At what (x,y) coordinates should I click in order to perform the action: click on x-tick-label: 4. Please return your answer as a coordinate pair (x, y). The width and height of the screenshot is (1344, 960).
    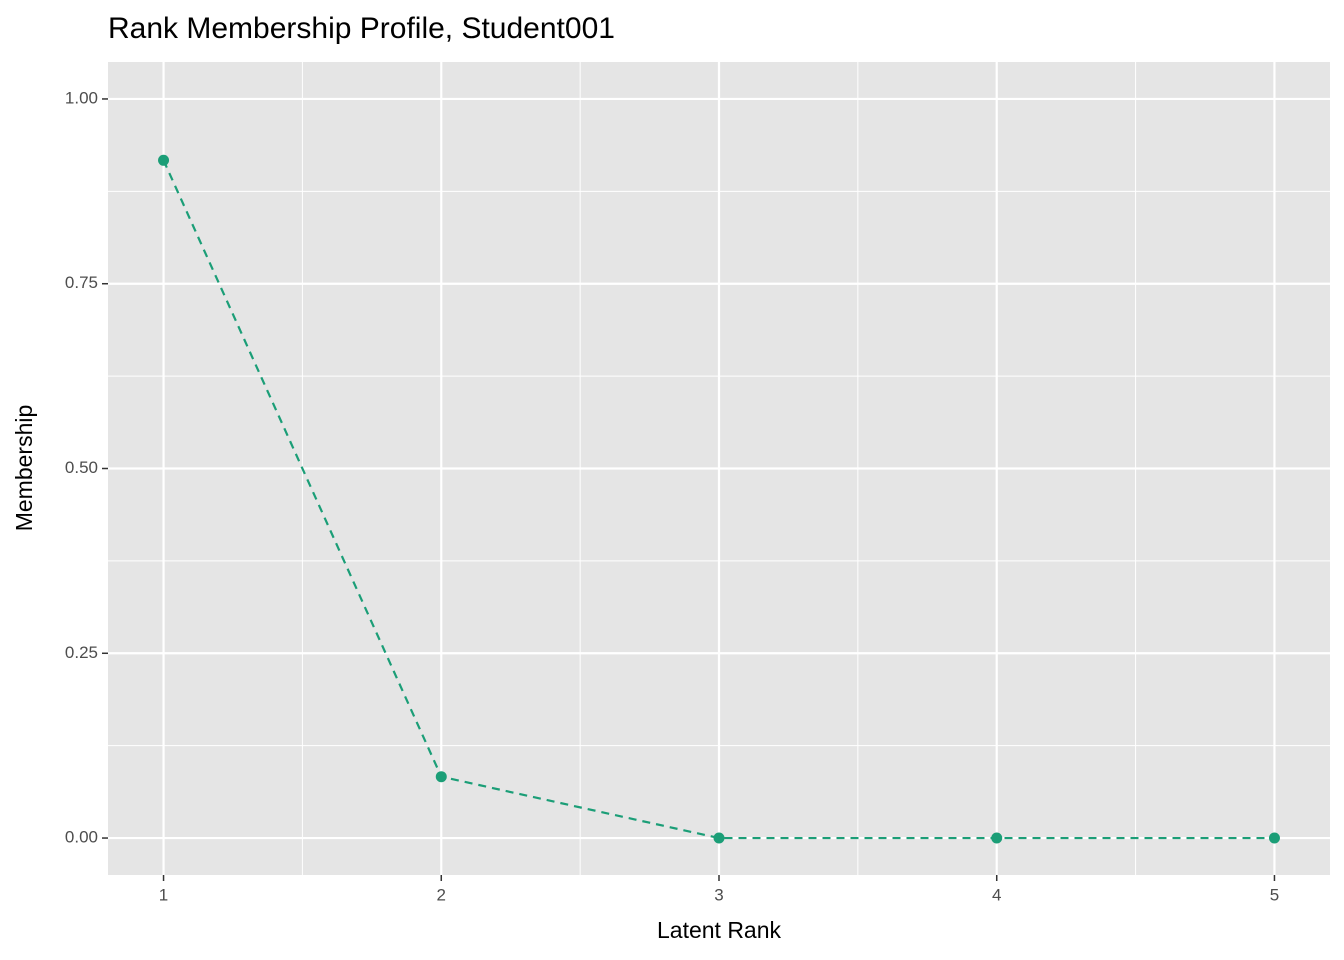
    Looking at the image, I should click on (996, 894).